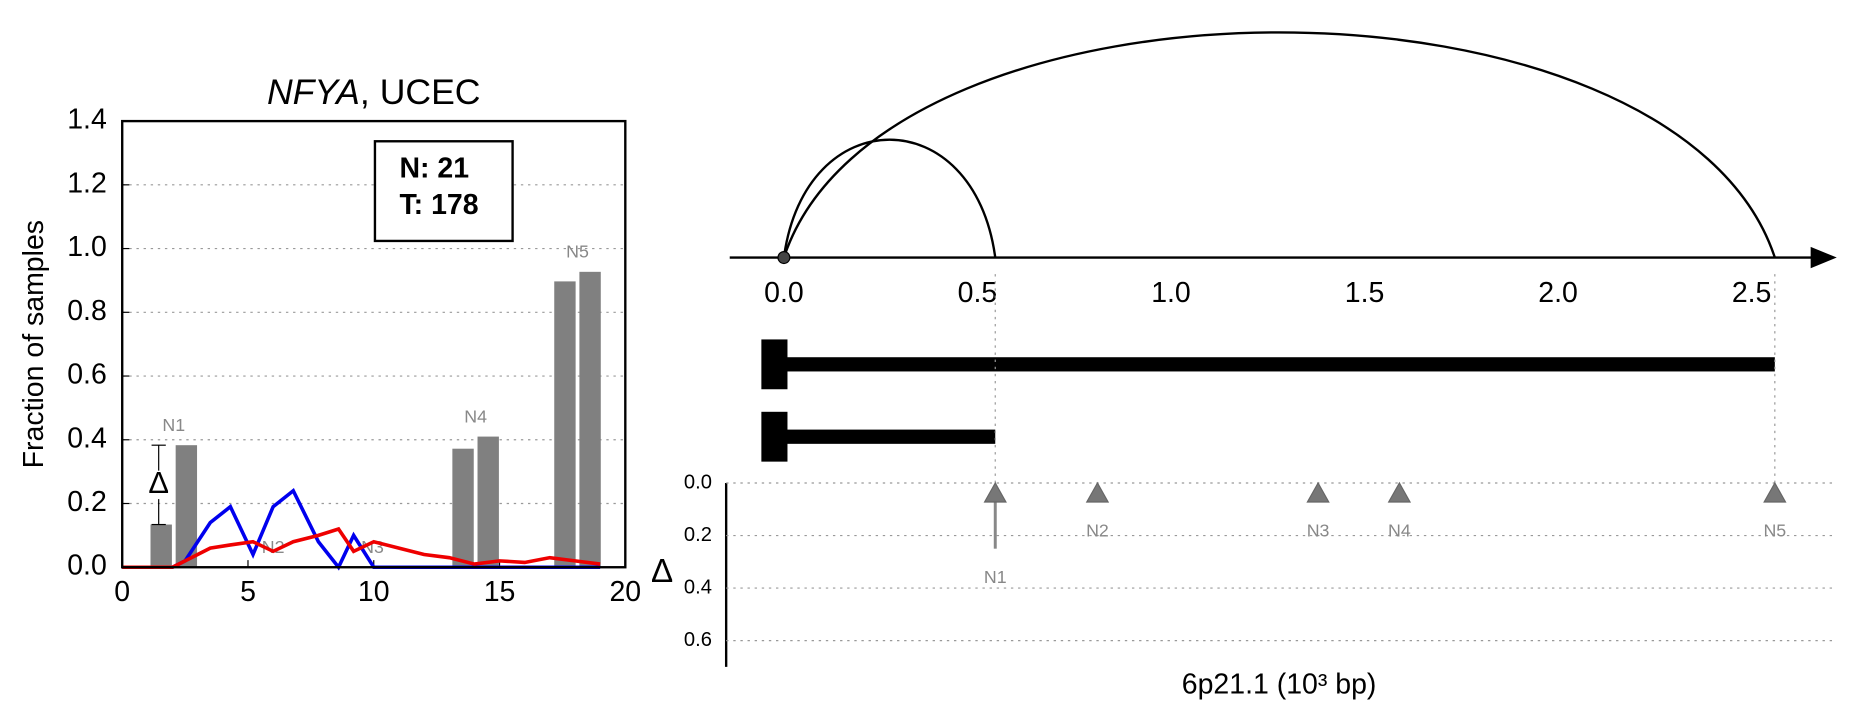  What do you see at coordinates (374, 592) in the screenshot?
I see `x-tick-label: 10` at bounding box center [374, 592].